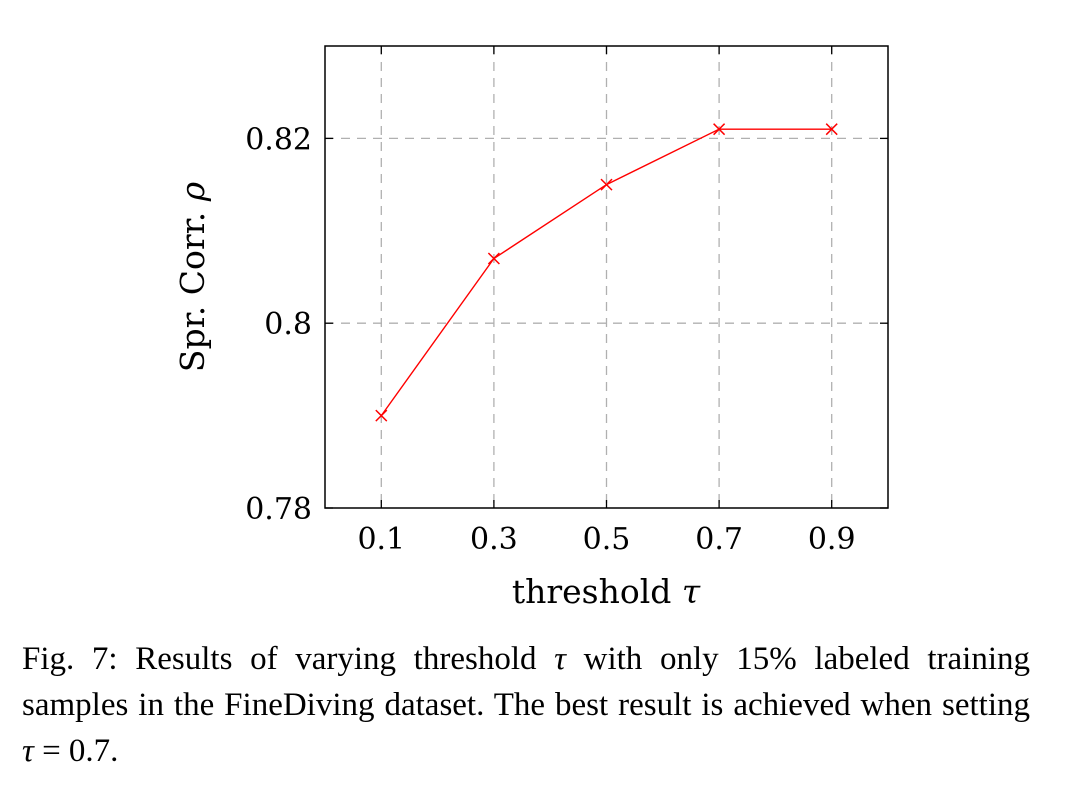  I want to click on x-axis-label: threshold τ, so click(606, 591).